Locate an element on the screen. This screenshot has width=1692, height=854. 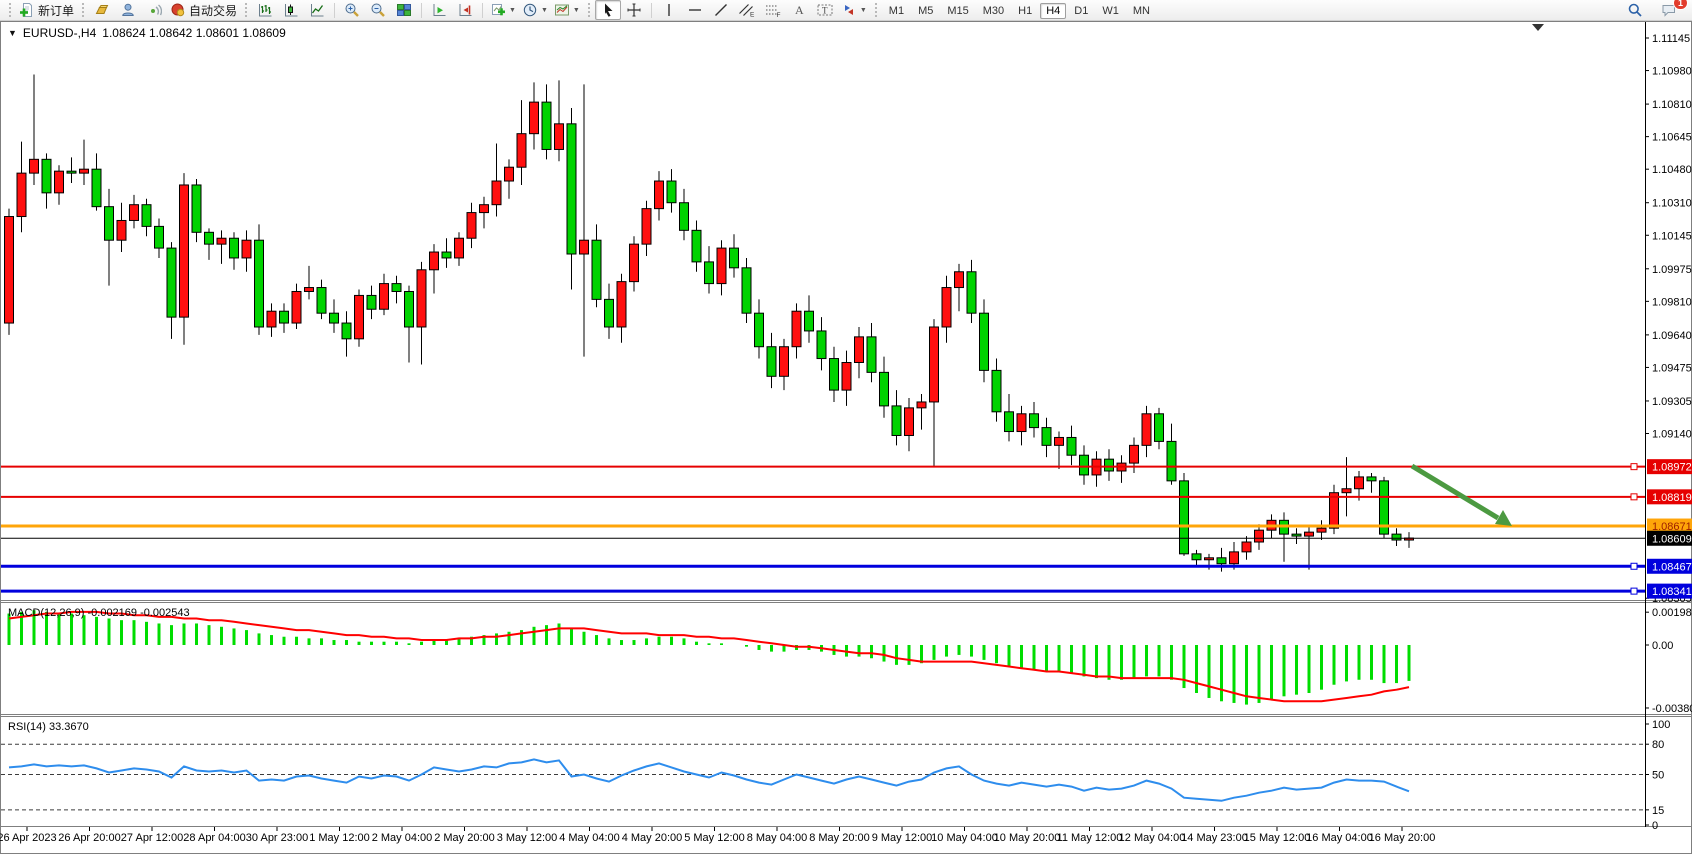
tile-windows-button is located at coordinates (404, 10).